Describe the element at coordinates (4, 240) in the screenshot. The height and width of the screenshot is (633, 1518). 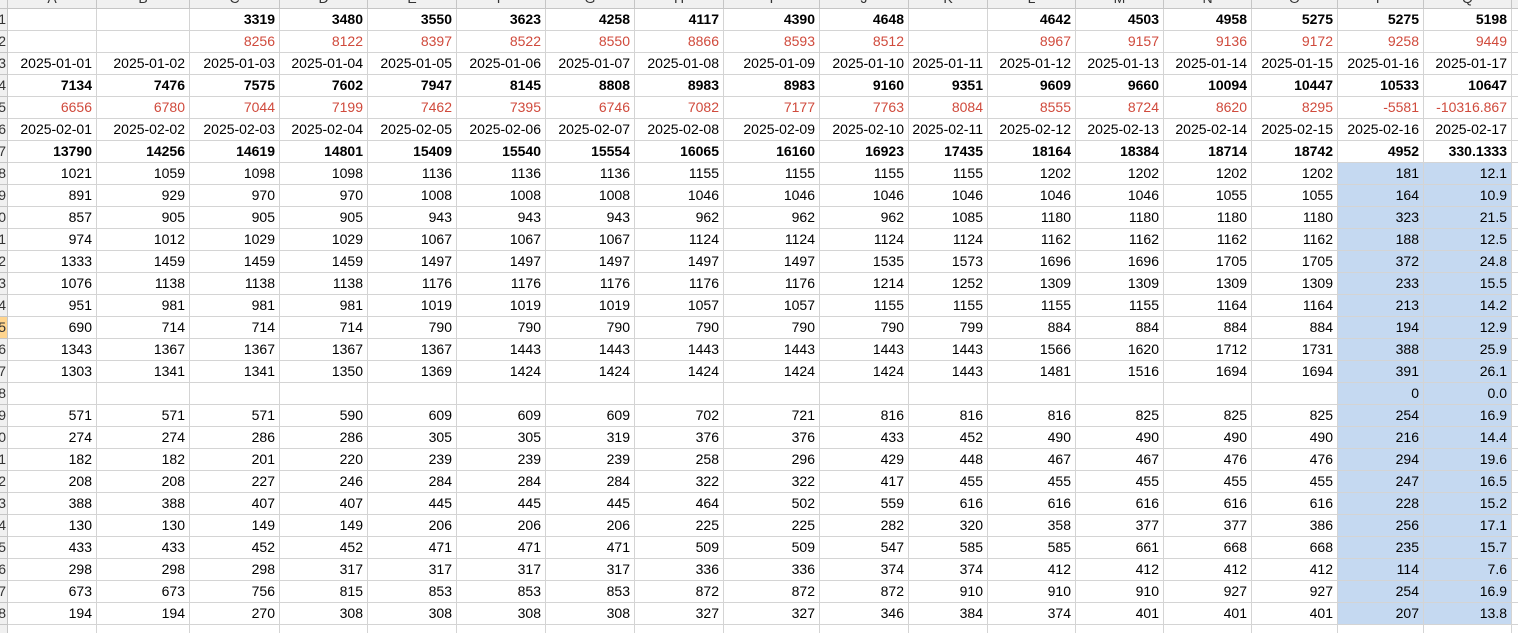
I see `row-header: 11` at that location.